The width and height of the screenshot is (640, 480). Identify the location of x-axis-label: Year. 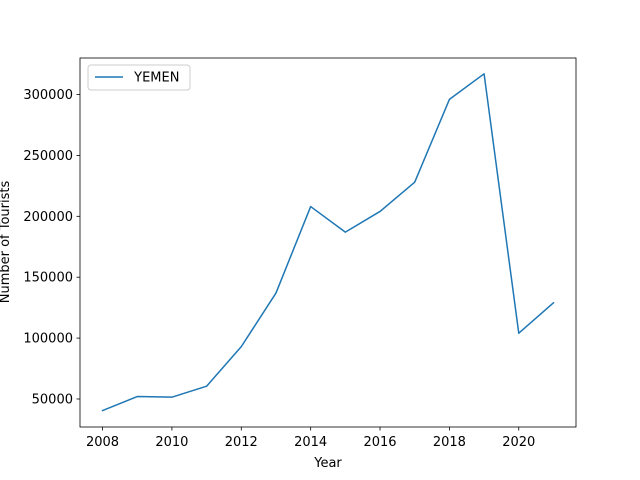
(327, 463).